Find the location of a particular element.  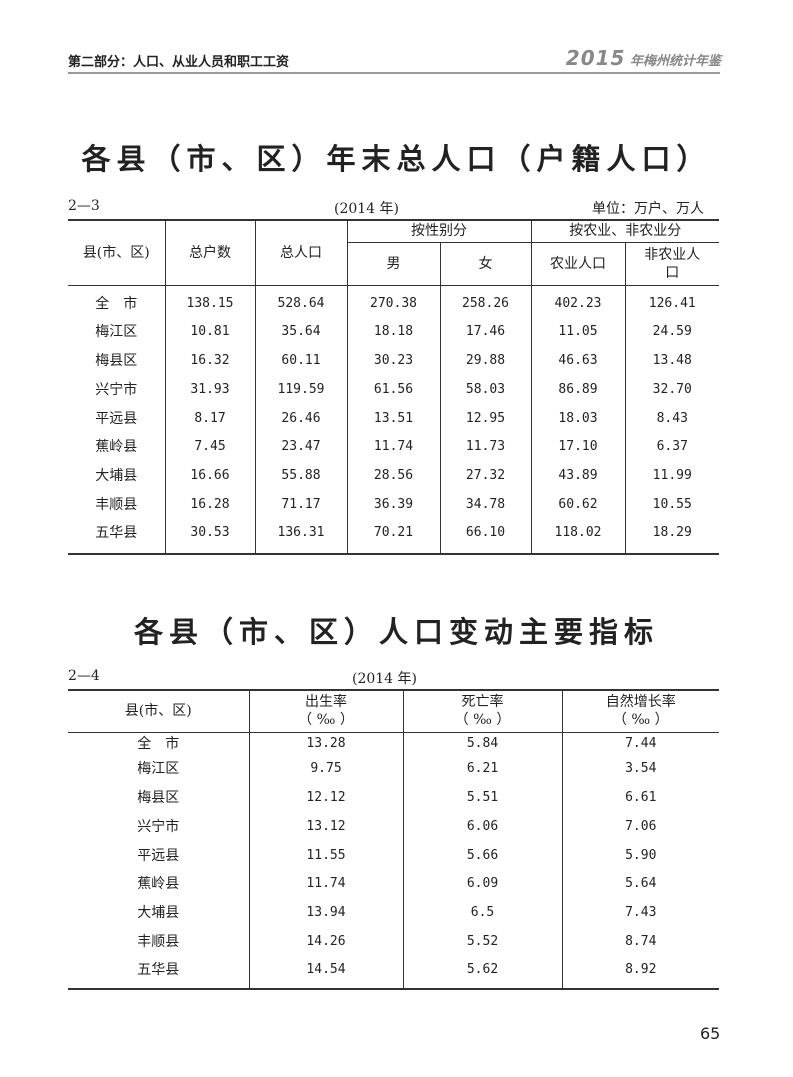

cell-value: 8.92 is located at coordinates (640, 973).